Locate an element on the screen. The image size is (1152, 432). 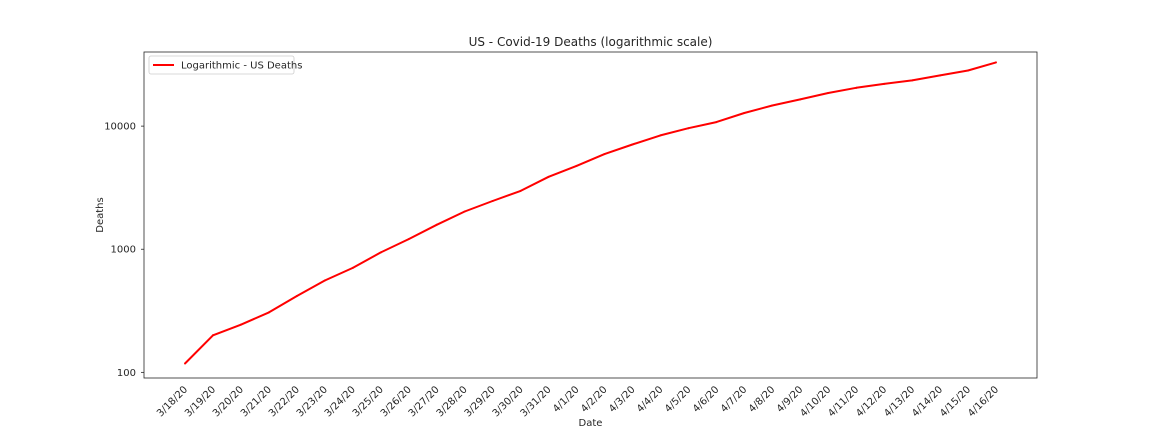
x-tick-label: 4/2/20 is located at coordinates (594, 399).